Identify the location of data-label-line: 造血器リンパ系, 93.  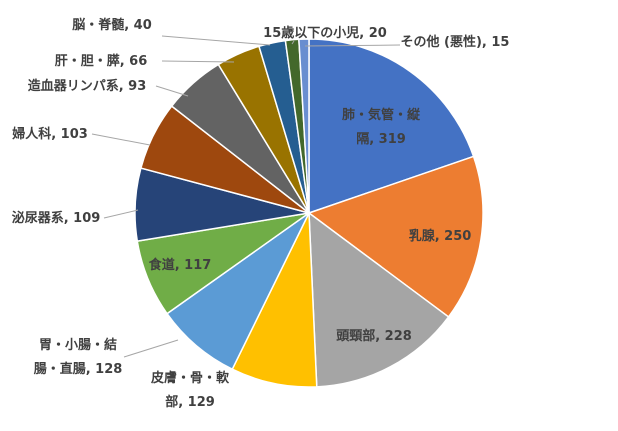
(87, 86).